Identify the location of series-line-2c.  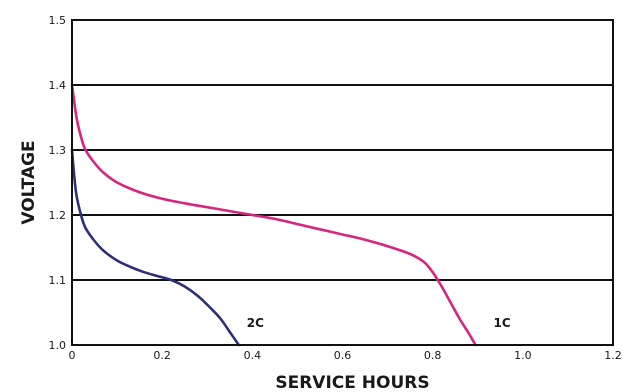
(155, 247).